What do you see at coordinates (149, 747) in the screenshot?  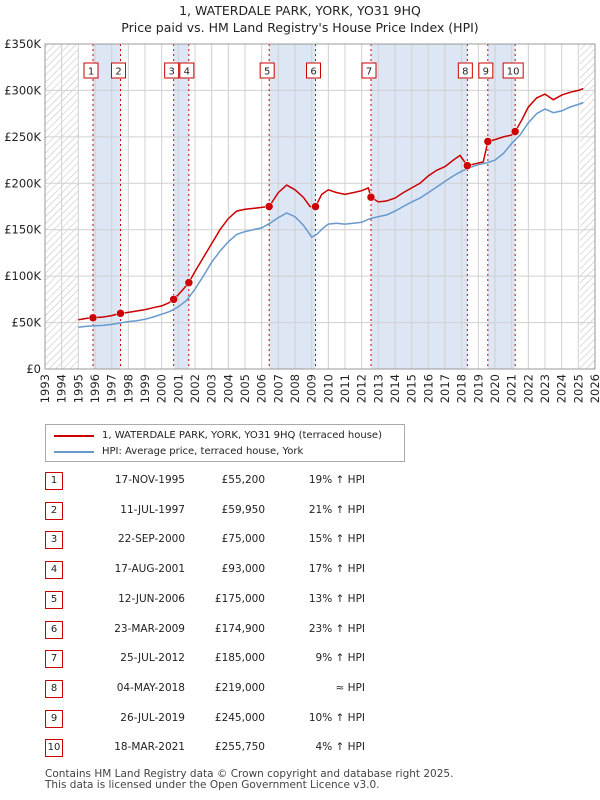 I see `sale-date: 18-MAR-2021` at bounding box center [149, 747].